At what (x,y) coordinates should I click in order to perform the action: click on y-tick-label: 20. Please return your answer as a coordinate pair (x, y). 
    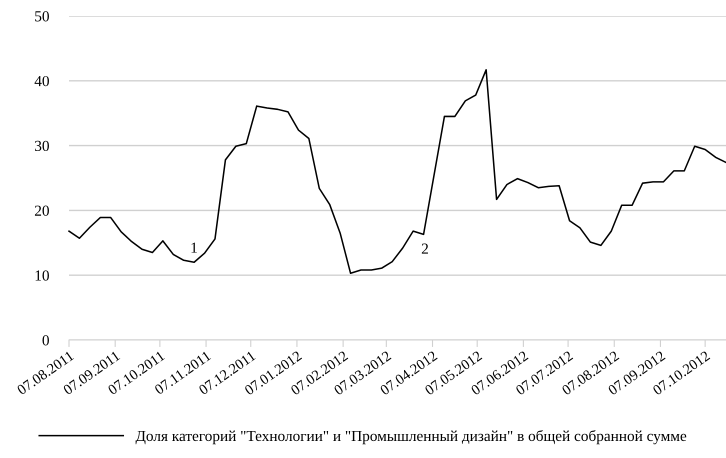
    Looking at the image, I should click on (41, 211).